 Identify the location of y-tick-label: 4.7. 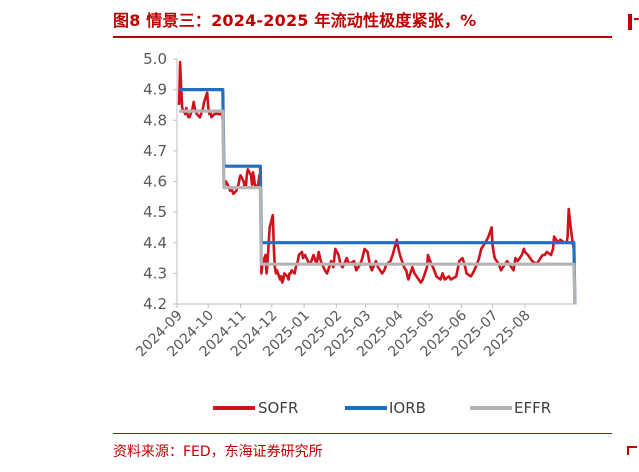
(155, 151).